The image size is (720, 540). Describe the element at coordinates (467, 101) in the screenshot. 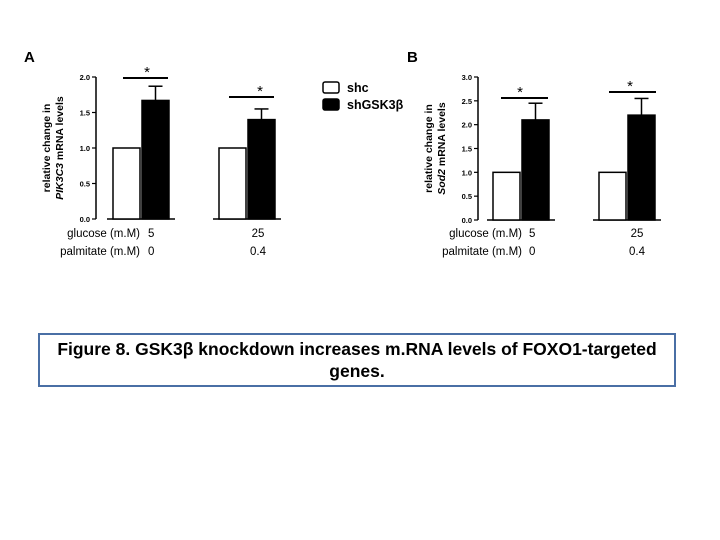

I see `panel-b-y-tick-label: 2.5` at that location.